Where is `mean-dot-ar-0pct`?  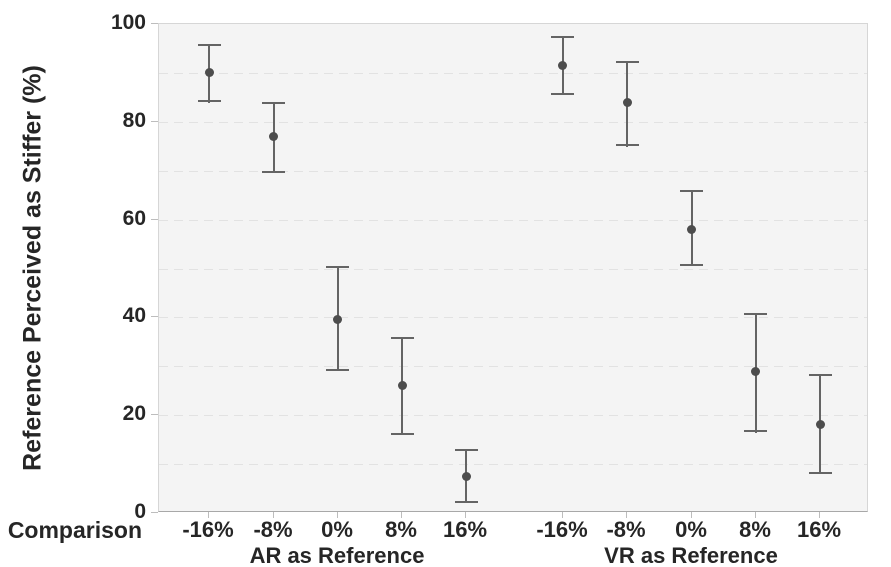 mean-dot-ar-0pct is located at coordinates (337, 319).